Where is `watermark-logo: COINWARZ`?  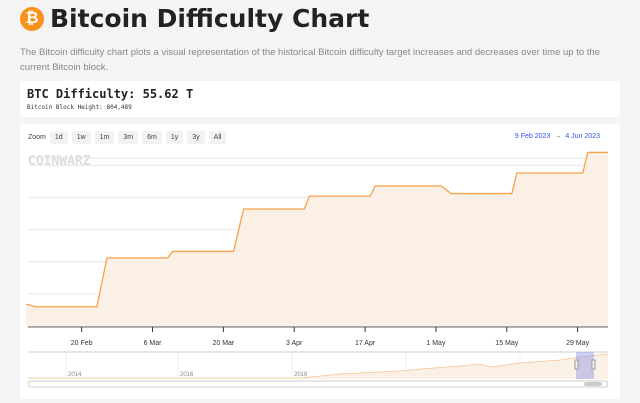 watermark-logo: COINWARZ is located at coordinates (59, 161).